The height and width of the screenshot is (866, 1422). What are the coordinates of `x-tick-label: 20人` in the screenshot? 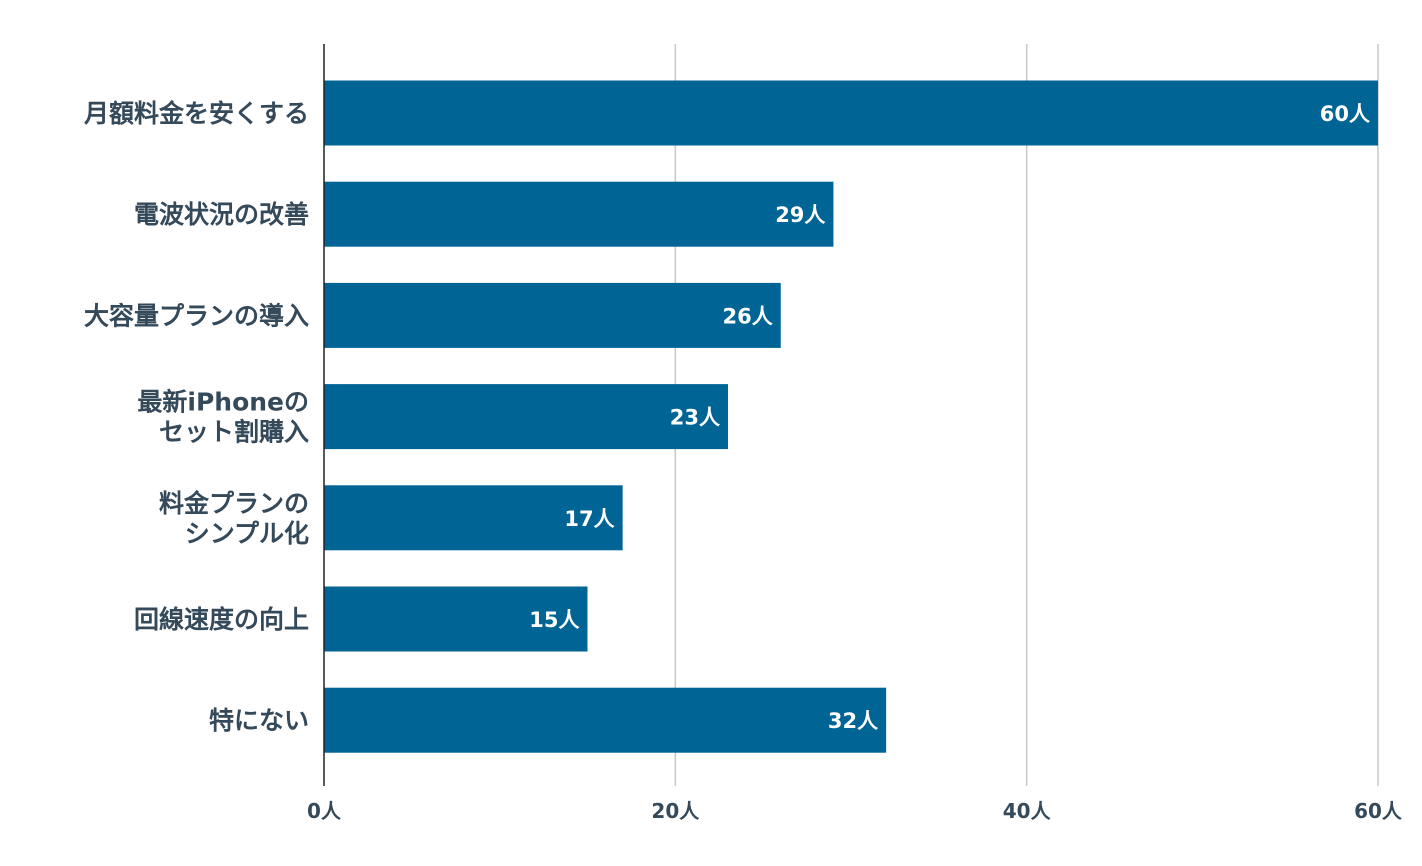 It's located at (675, 811).